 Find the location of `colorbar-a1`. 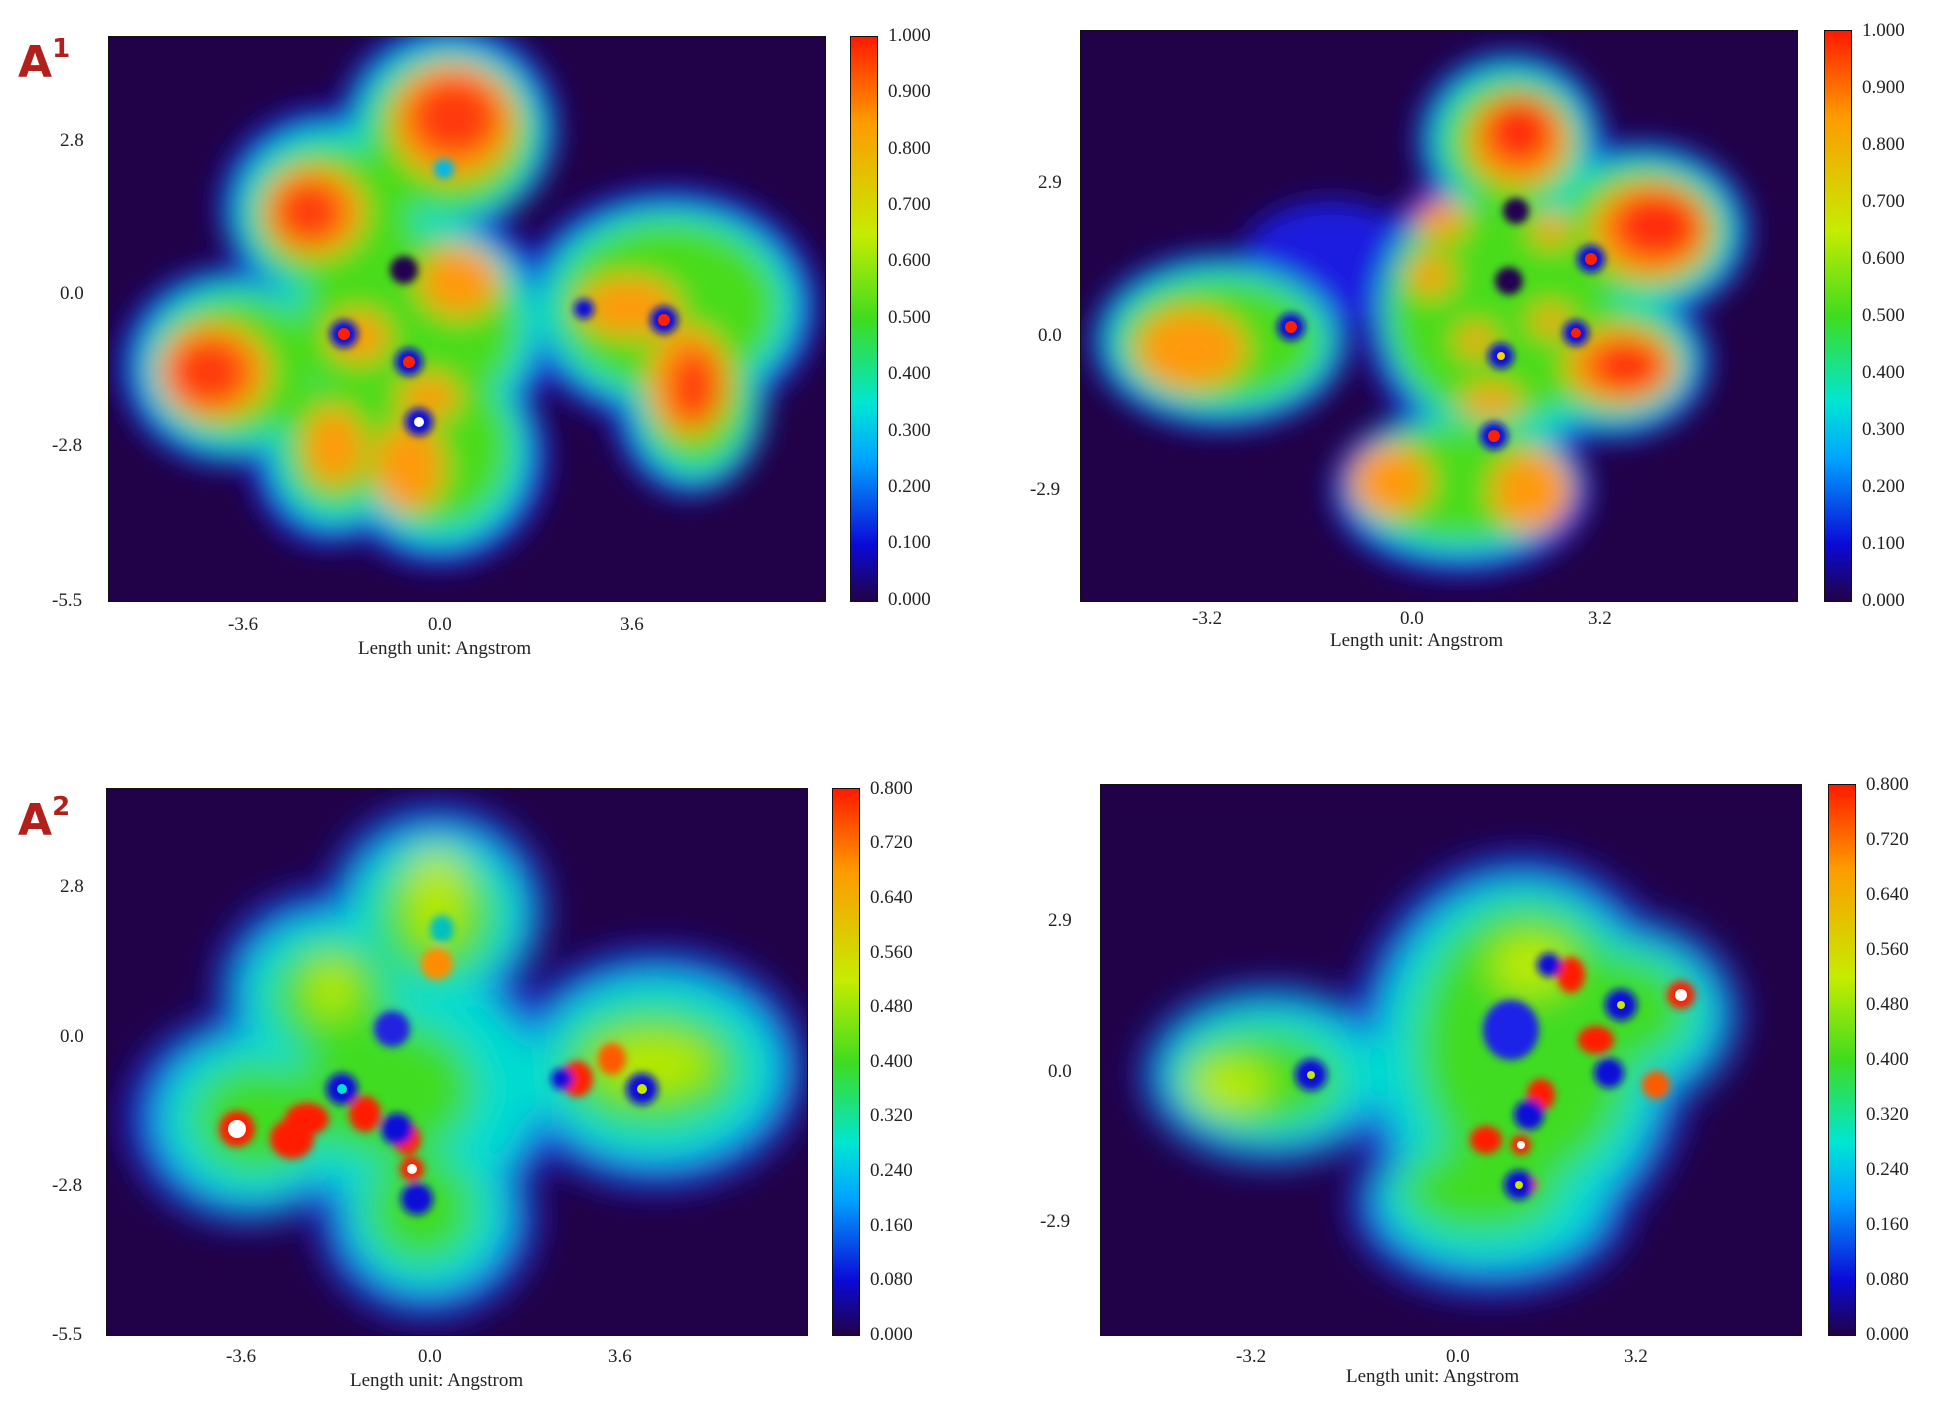

colorbar-a1 is located at coordinates (864, 319).